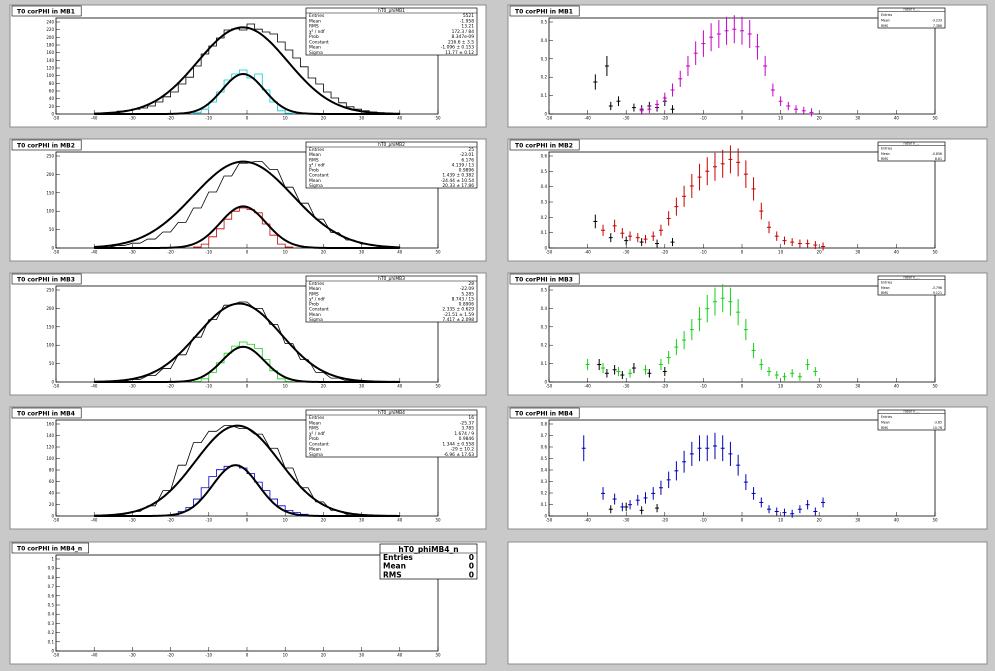 Image resolution: width=995 pixels, height=671 pixels. Describe the element at coordinates (52, 106) in the screenshot. I see `y-tick-label: 20` at that location.